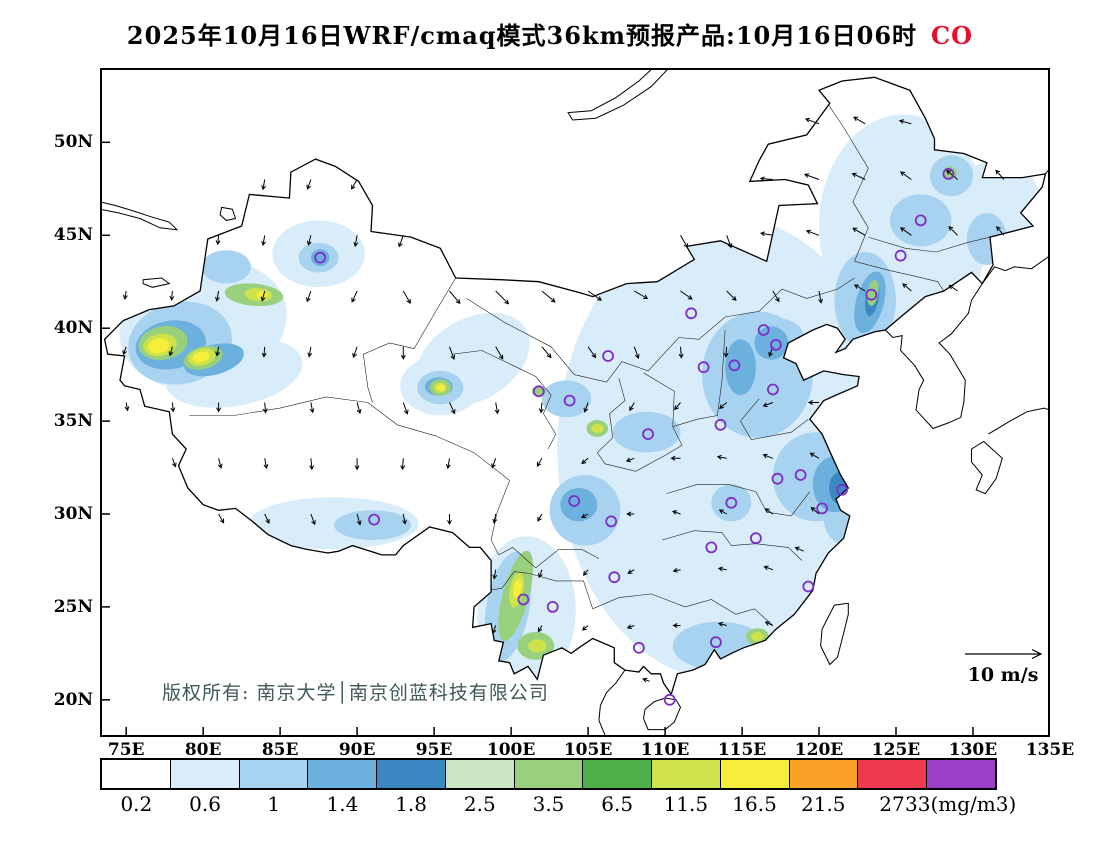 The image size is (1100, 850). Describe the element at coordinates (280, 750) in the screenshot. I see `lon-label: 85E` at that location.